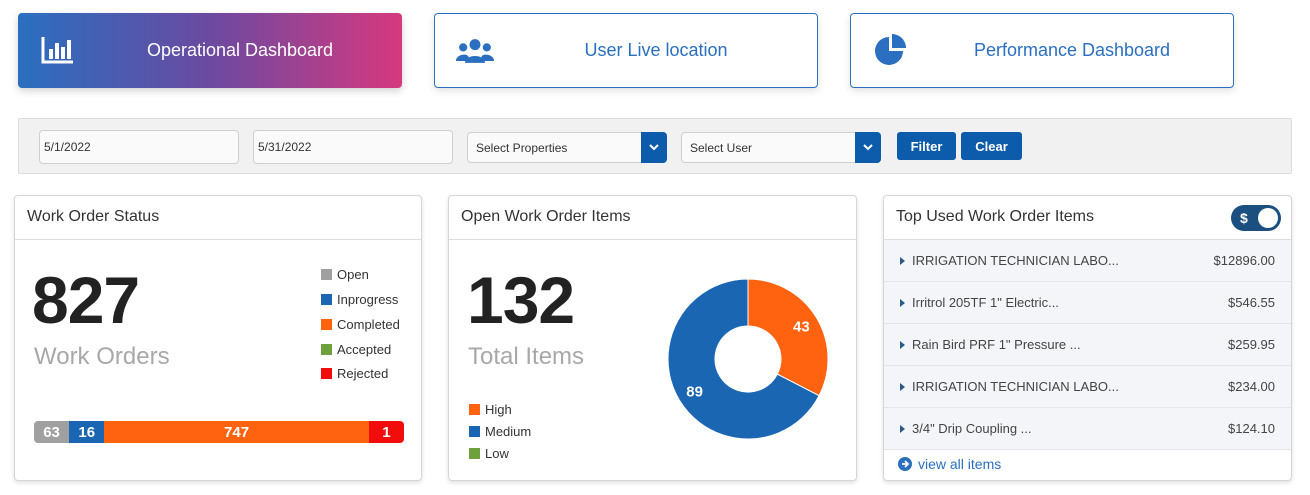  I want to click on item-price: $234.00, so click(1251, 386).